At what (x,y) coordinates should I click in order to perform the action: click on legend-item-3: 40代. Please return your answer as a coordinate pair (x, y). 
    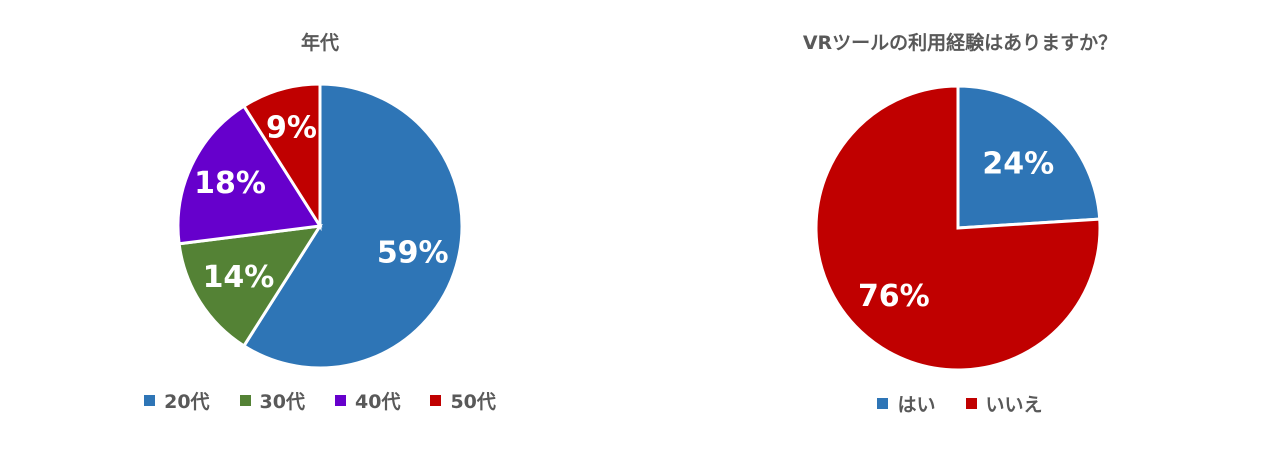
    Looking at the image, I should click on (367, 400).